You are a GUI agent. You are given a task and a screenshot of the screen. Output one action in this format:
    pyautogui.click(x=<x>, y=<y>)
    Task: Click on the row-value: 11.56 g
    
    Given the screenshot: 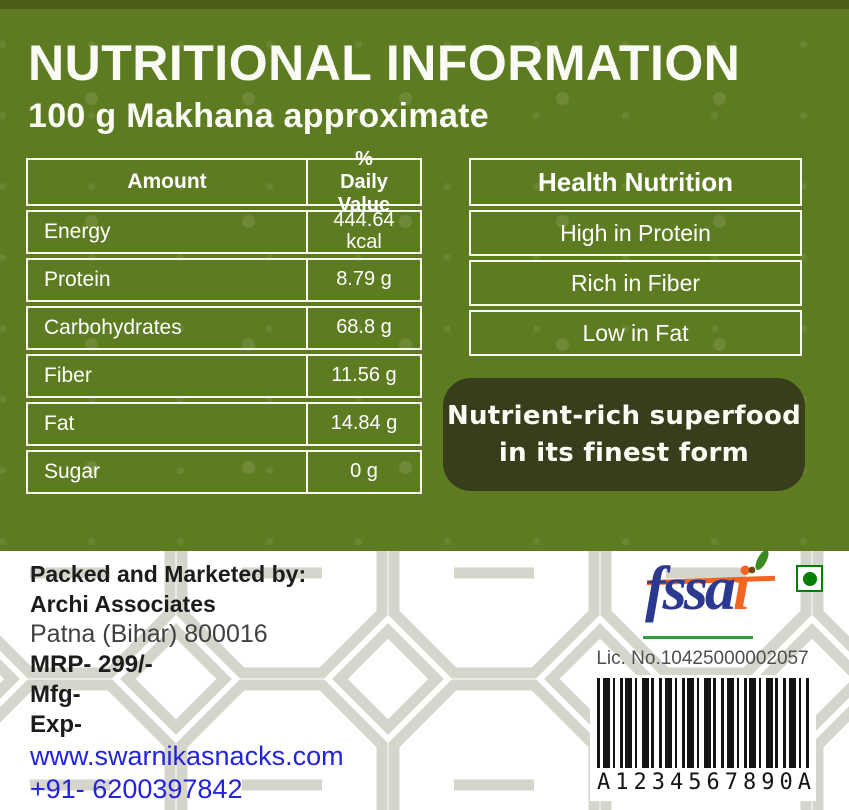 What is the action you would take?
    pyautogui.click(x=363, y=376)
    